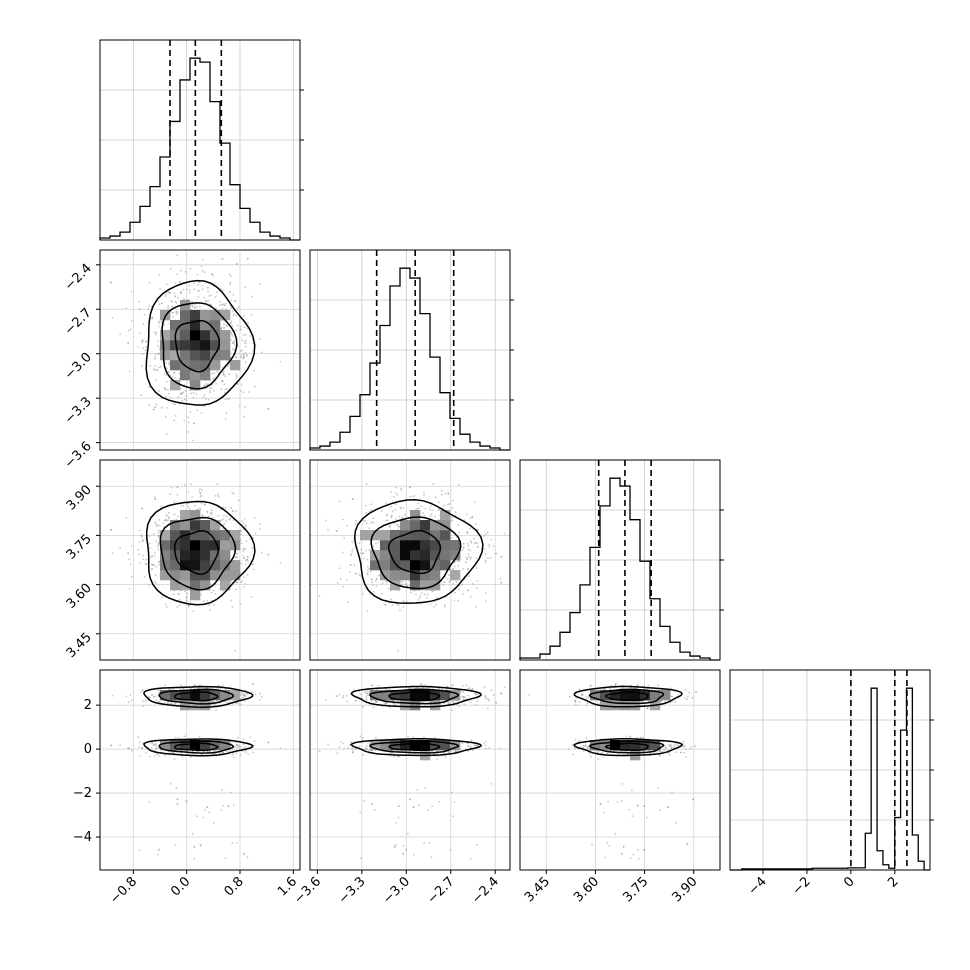 The width and height of the screenshot is (970, 970). I want to click on hist-frame, so click(830, 770).